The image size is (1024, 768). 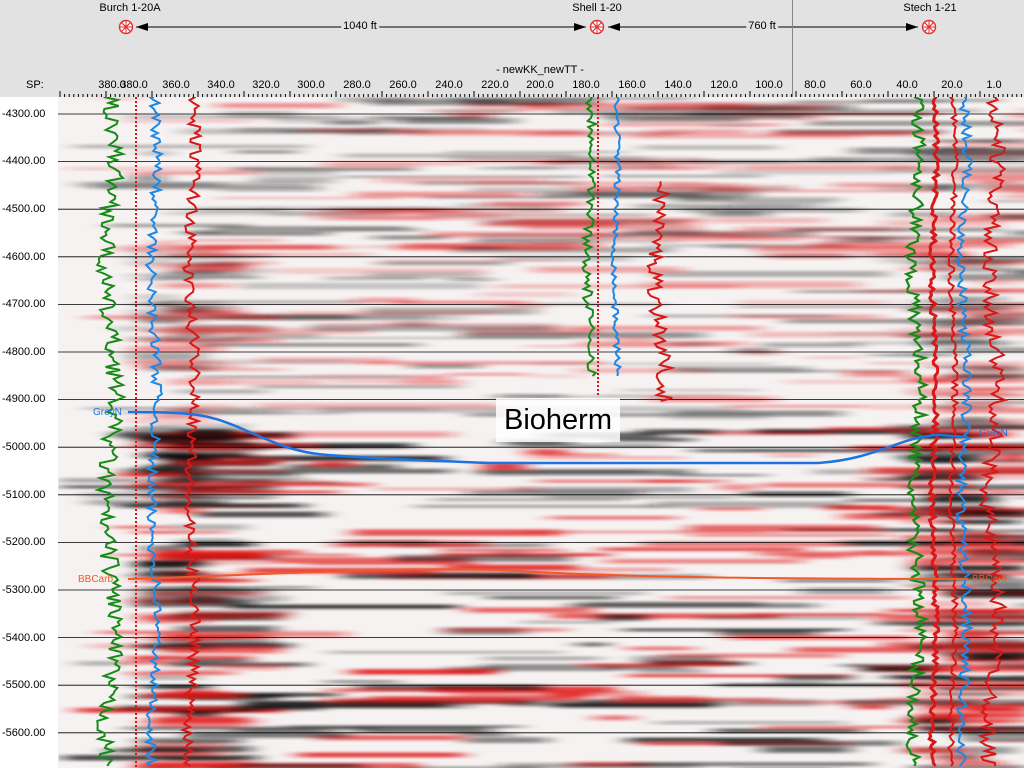 I want to click on horizon-greyn, so click(x=548, y=437).